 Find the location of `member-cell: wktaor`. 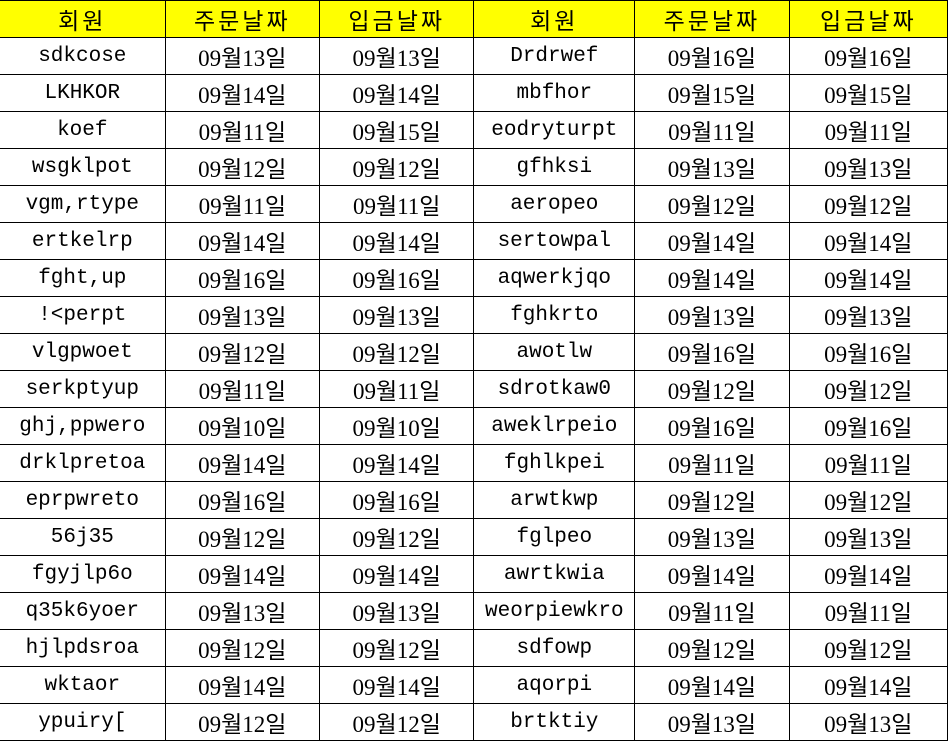

member-cell: wktaor is located at coordinates (83, 685).